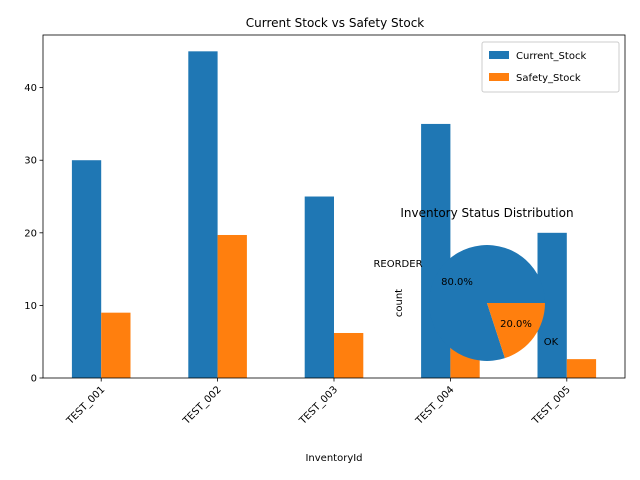  I want to click on y-tick-label: 40, so click(30, 88).